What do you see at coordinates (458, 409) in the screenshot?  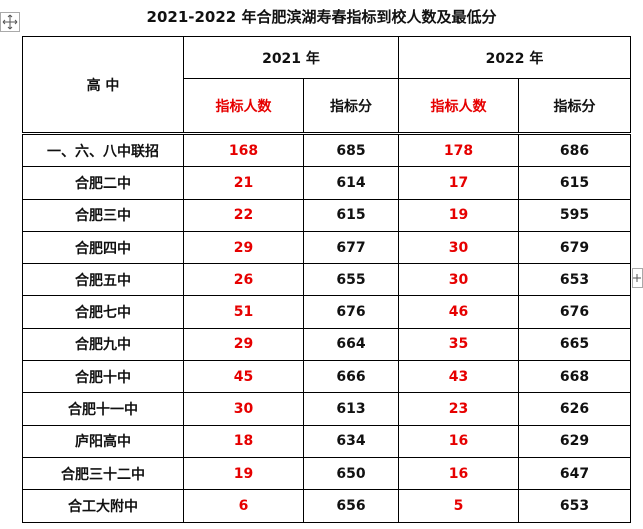 I see `table-cell: 23` at bounding box center [458, 409].